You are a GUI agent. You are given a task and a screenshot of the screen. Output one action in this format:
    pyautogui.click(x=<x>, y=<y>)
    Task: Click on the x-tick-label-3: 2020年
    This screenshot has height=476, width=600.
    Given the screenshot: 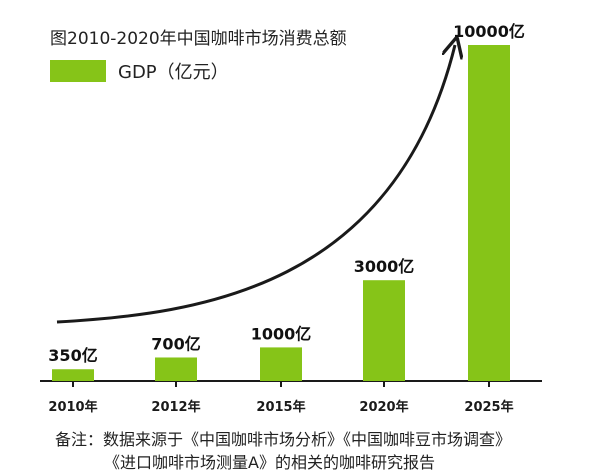 What is the action you would take?
    pyautogui.click(x=383, y=407)
    